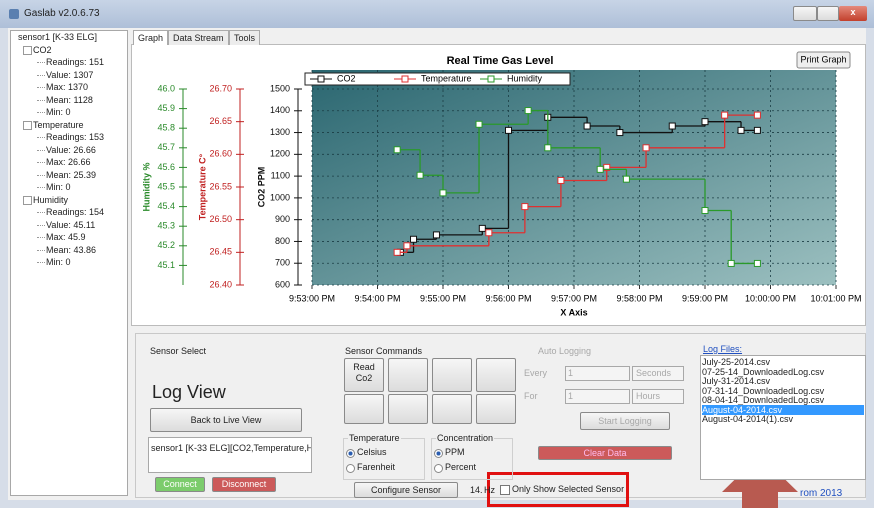 This screenshot has width=874, height=508. Describe the element at coordinates (491, 79) in the screenshot. I see `legend-marker` at that location.